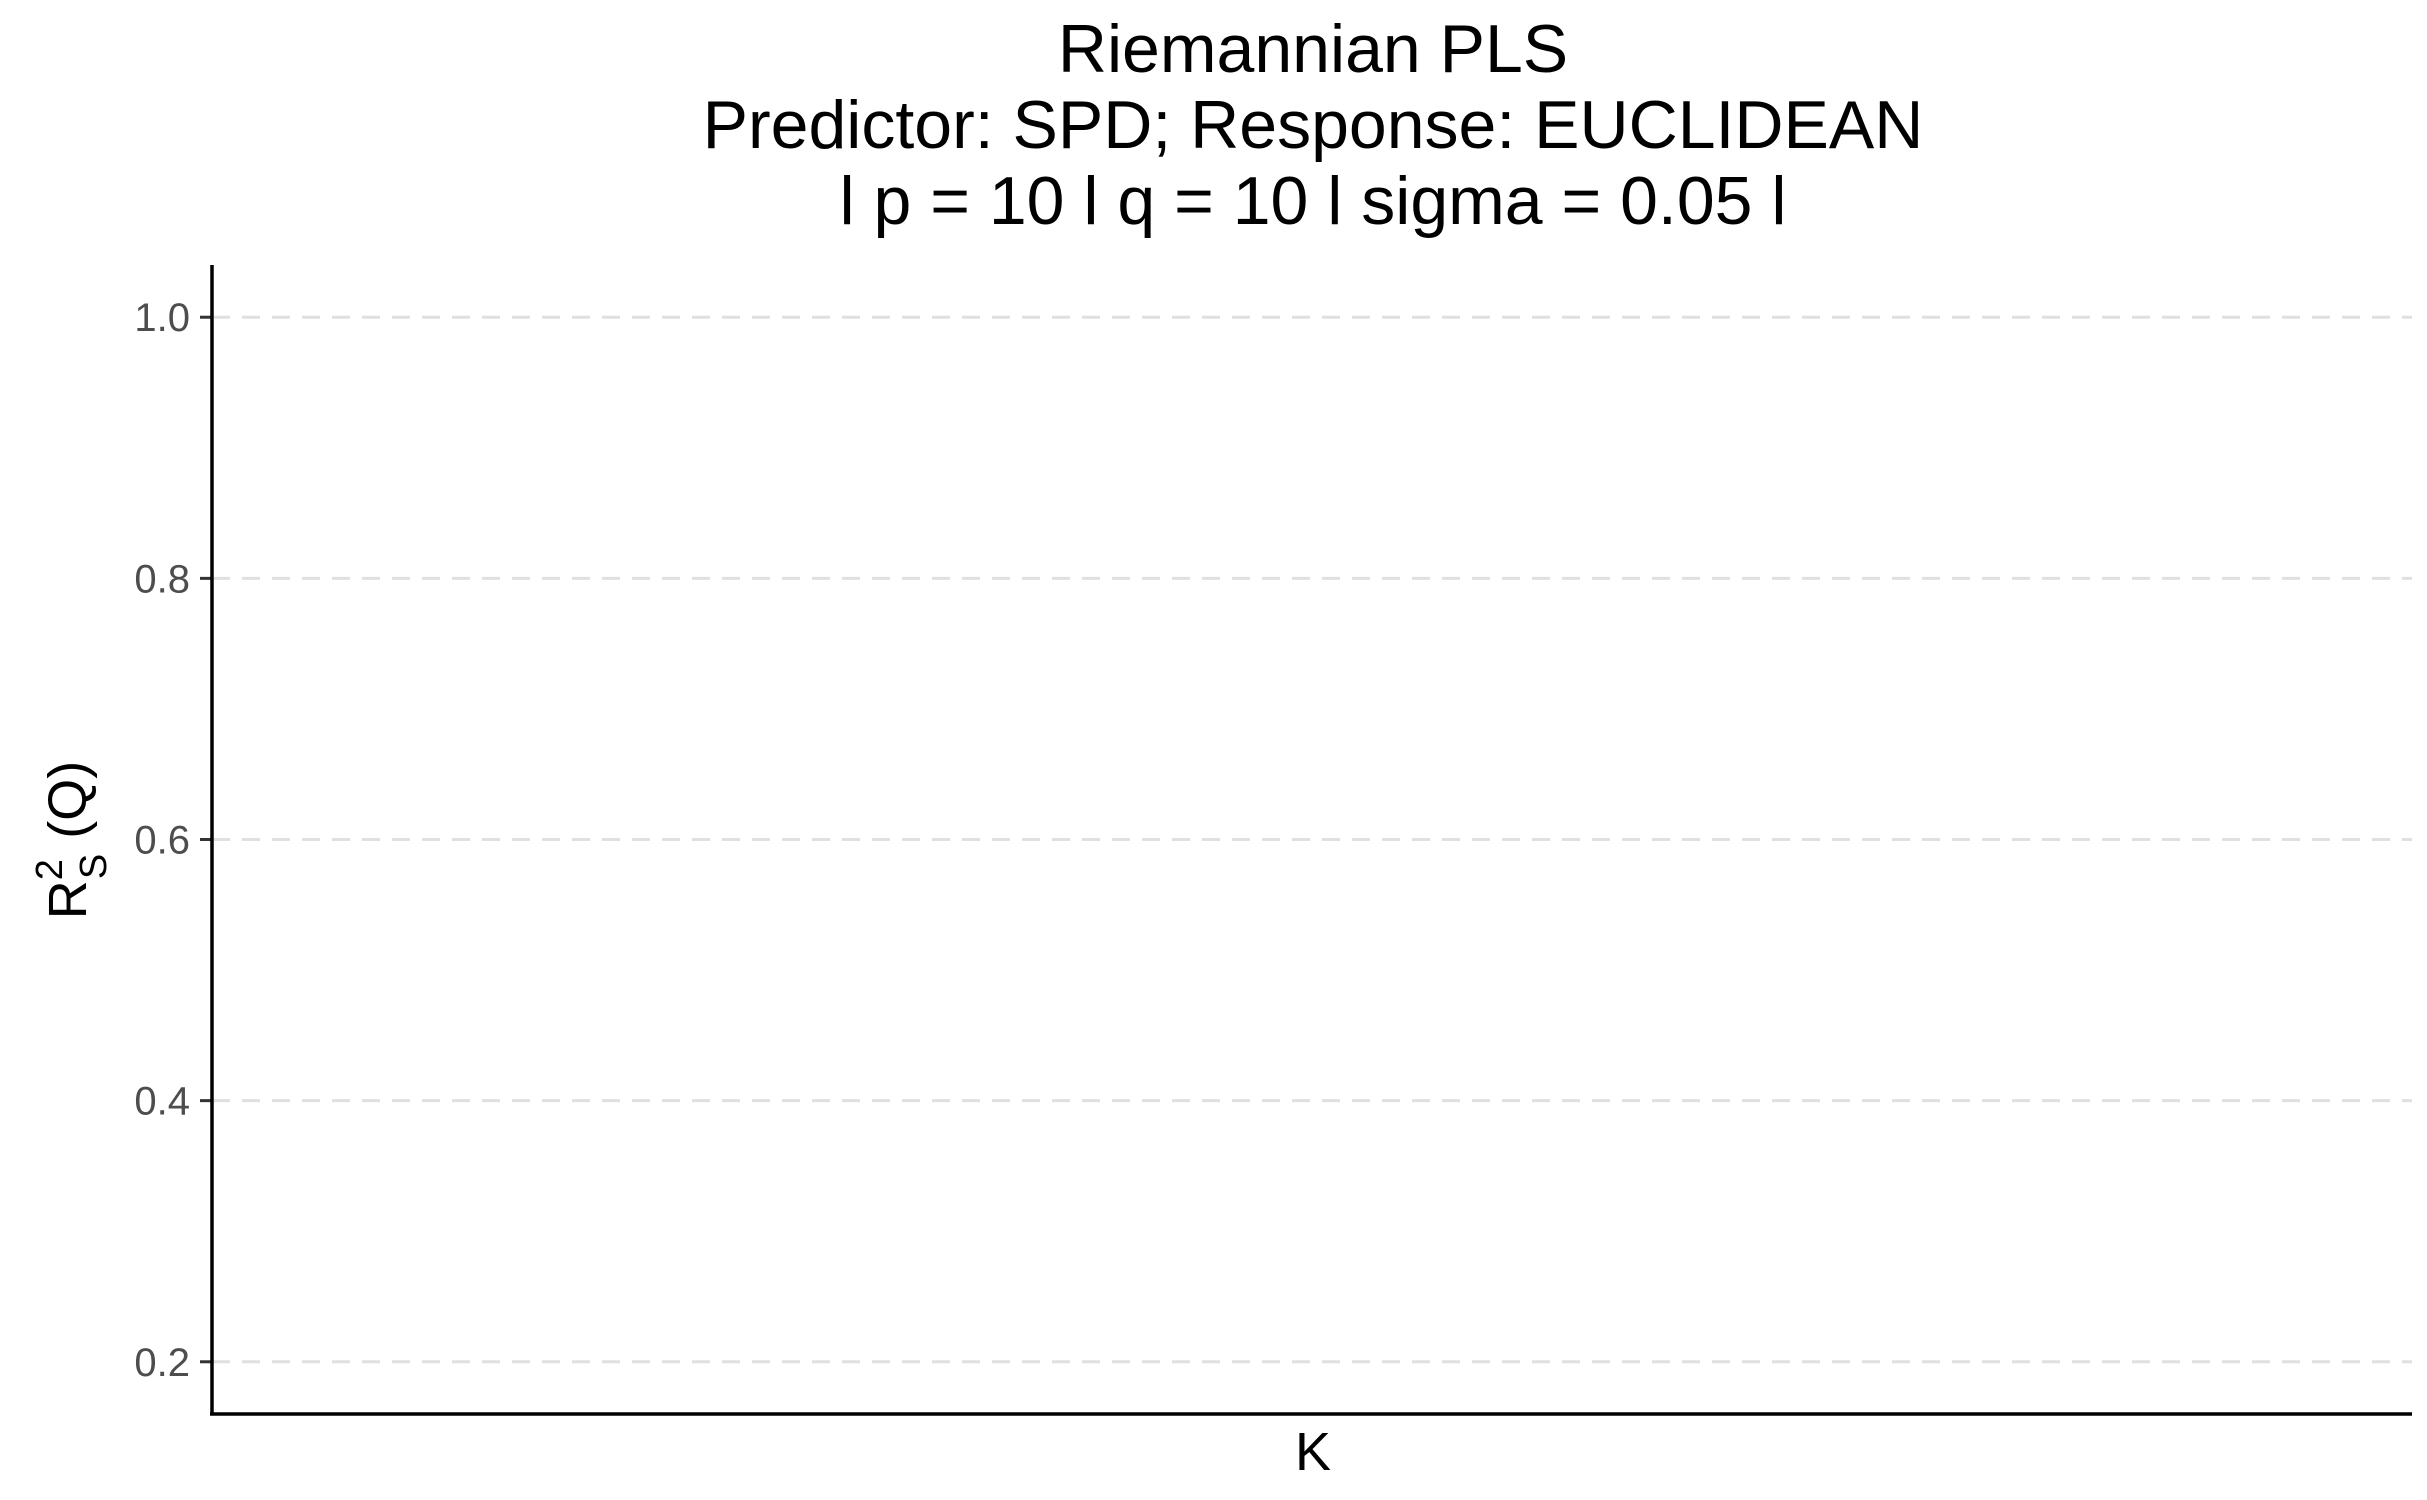  What do you see at coordinates (1313, 201) in the screenshot?
I see `chart-title-line-3: l p = 10 l q = 10 l sigma = 0.05 l` at bounding box center [1313, 201].